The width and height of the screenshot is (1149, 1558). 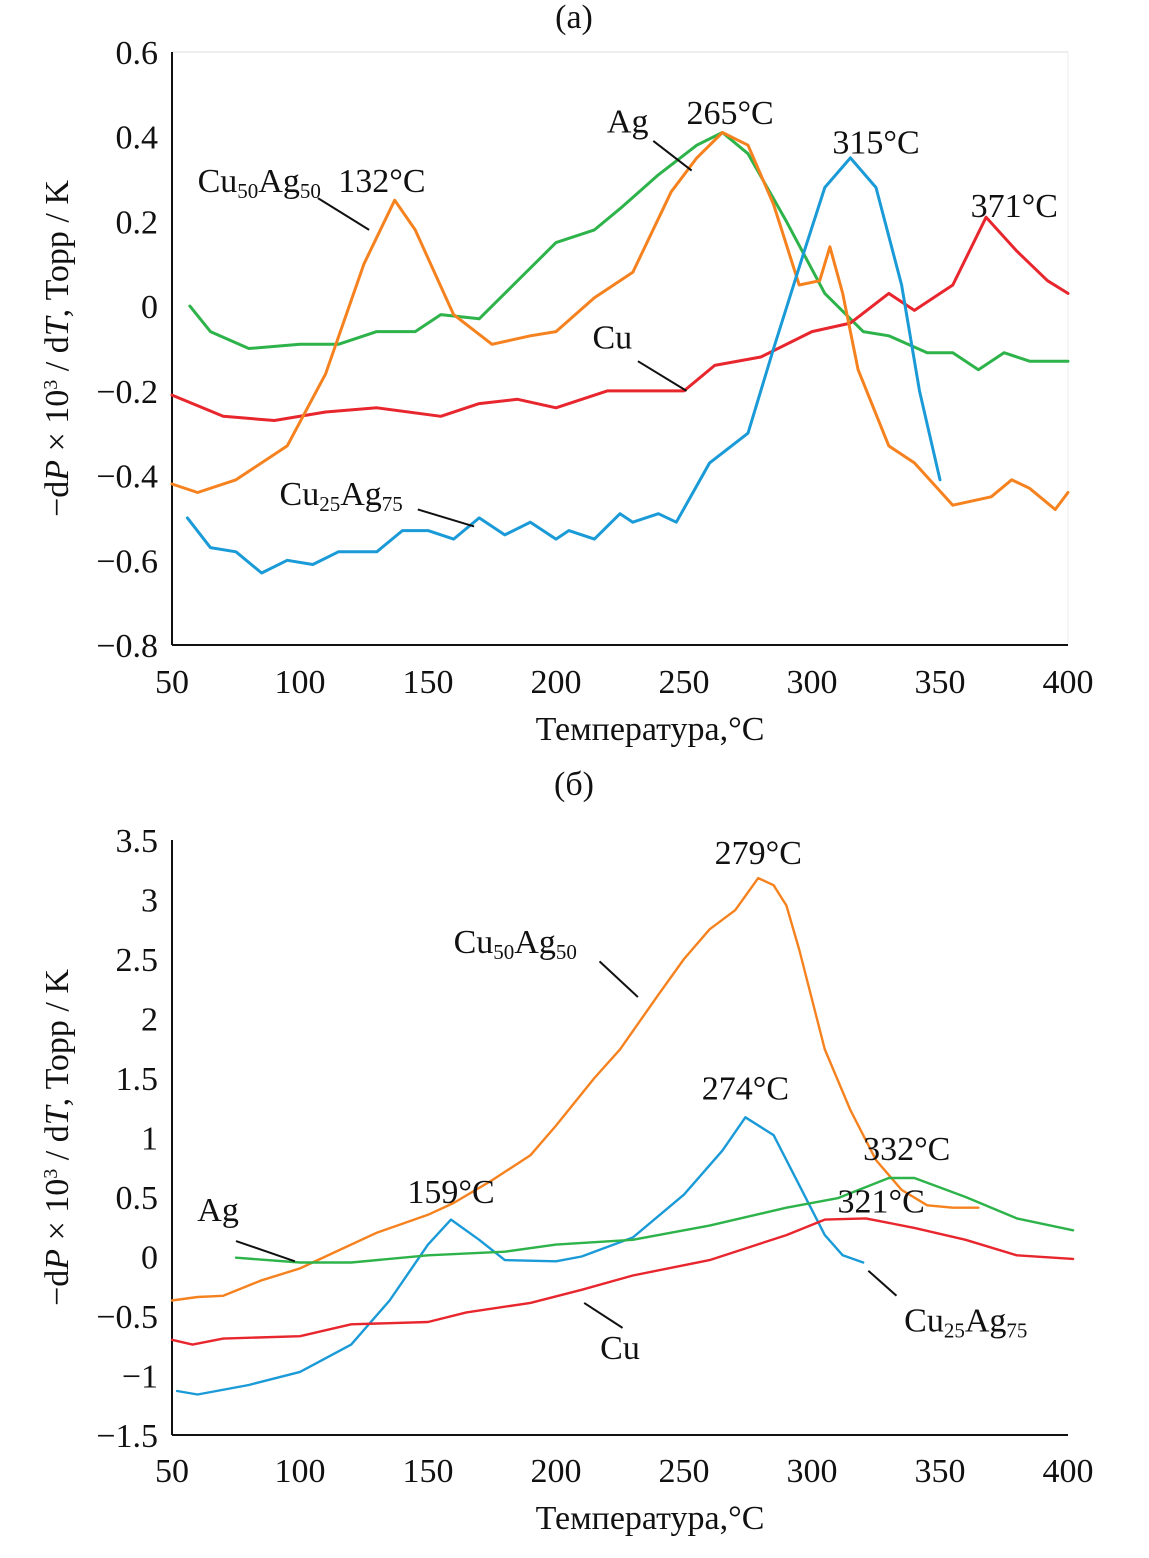 I want to click on peak-temperature-label: 371°C, so click(x=1014, y=206).